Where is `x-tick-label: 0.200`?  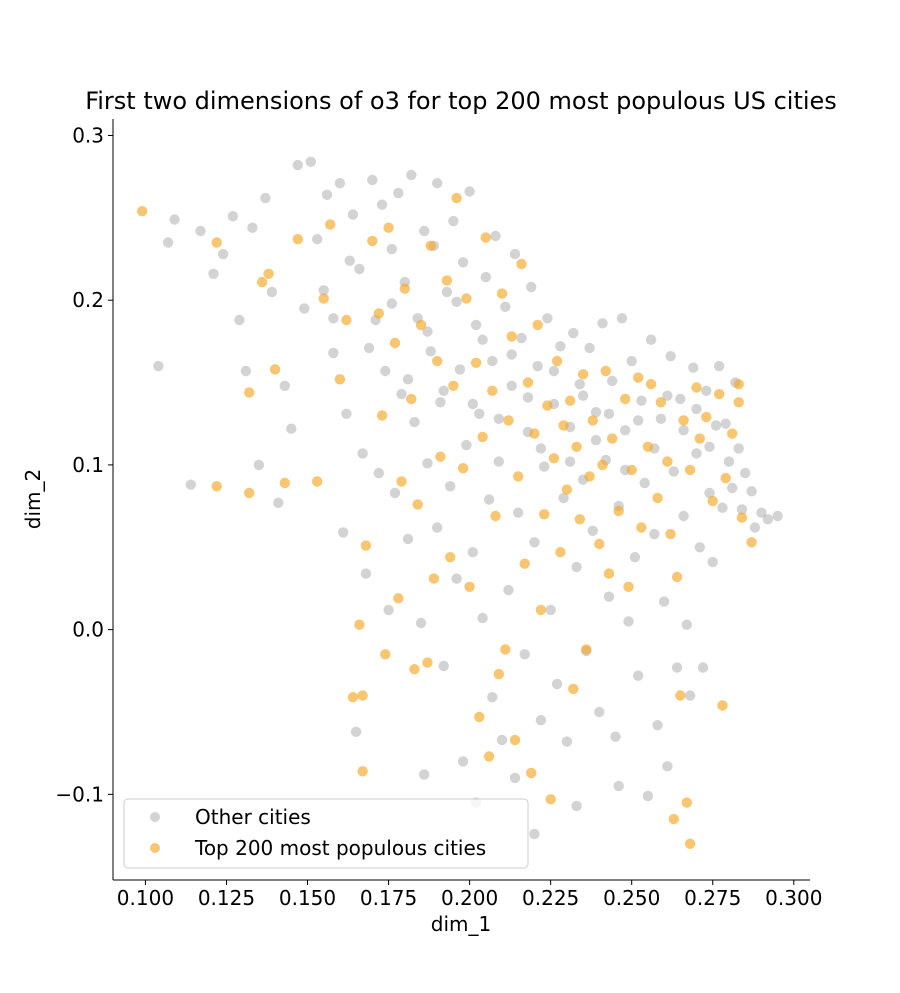
x-tick-label: 0.200 is located at coordinates (469, 898).